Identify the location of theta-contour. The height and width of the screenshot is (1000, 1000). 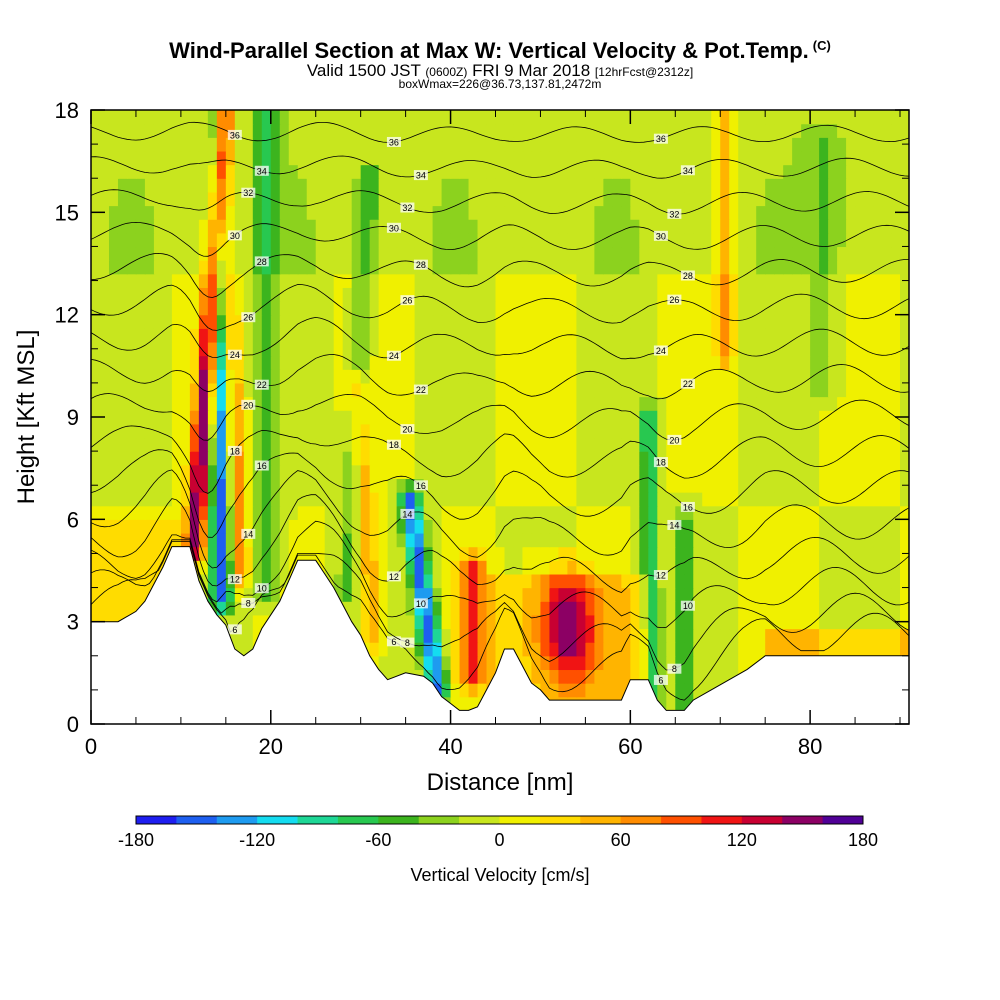
(500, 307).